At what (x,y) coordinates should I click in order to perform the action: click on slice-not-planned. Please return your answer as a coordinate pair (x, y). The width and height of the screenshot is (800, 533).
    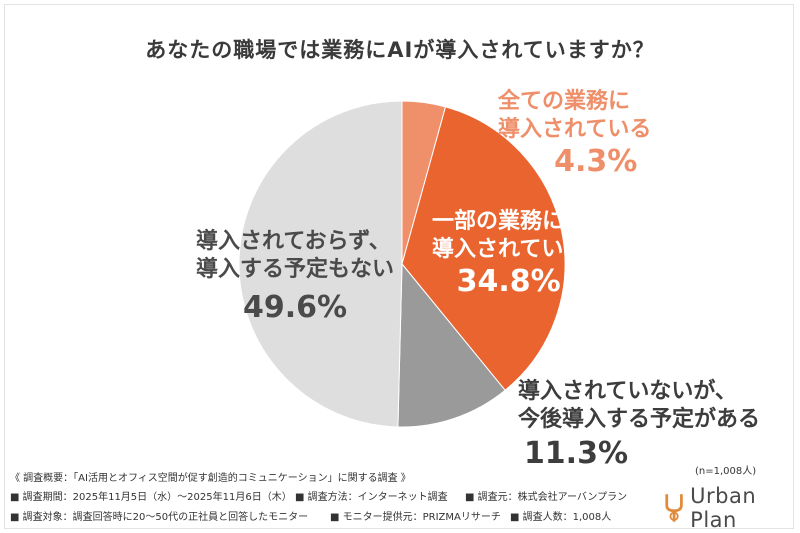
    Looking at the image, I should click on (320, 264).